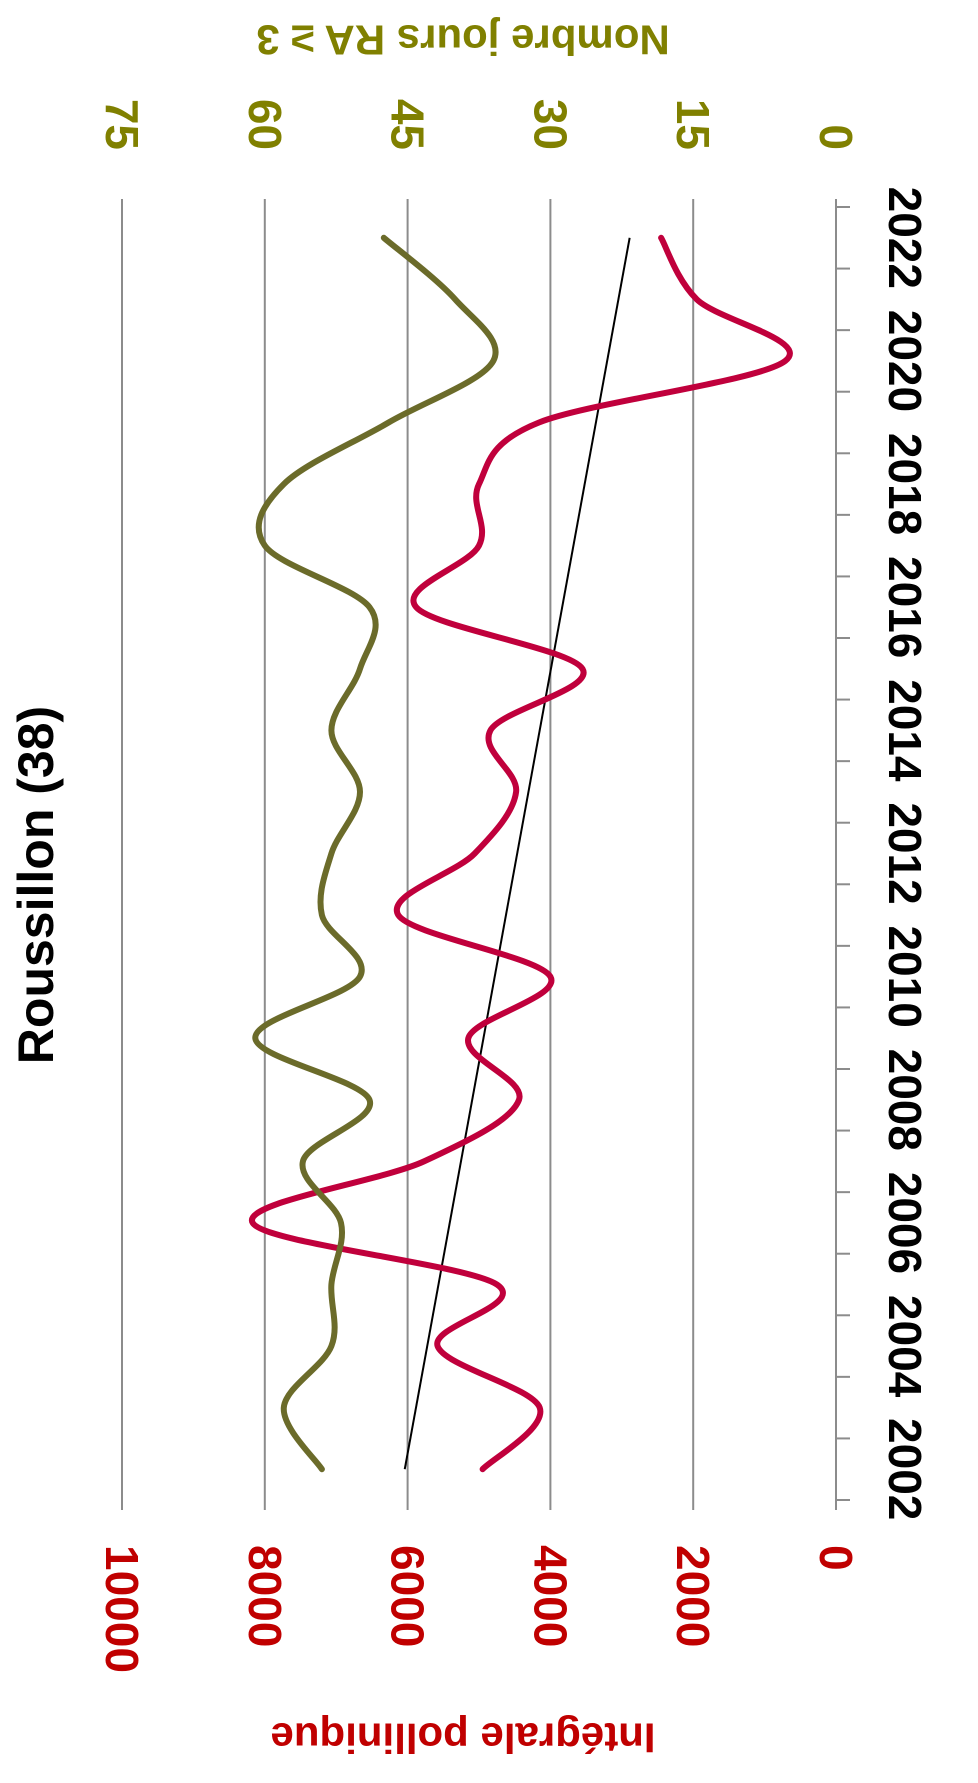  What do you see at coordinates (905, 238) in the screenshot?
I see `x-tick-label: 2022` at bounding box center [905, 238].